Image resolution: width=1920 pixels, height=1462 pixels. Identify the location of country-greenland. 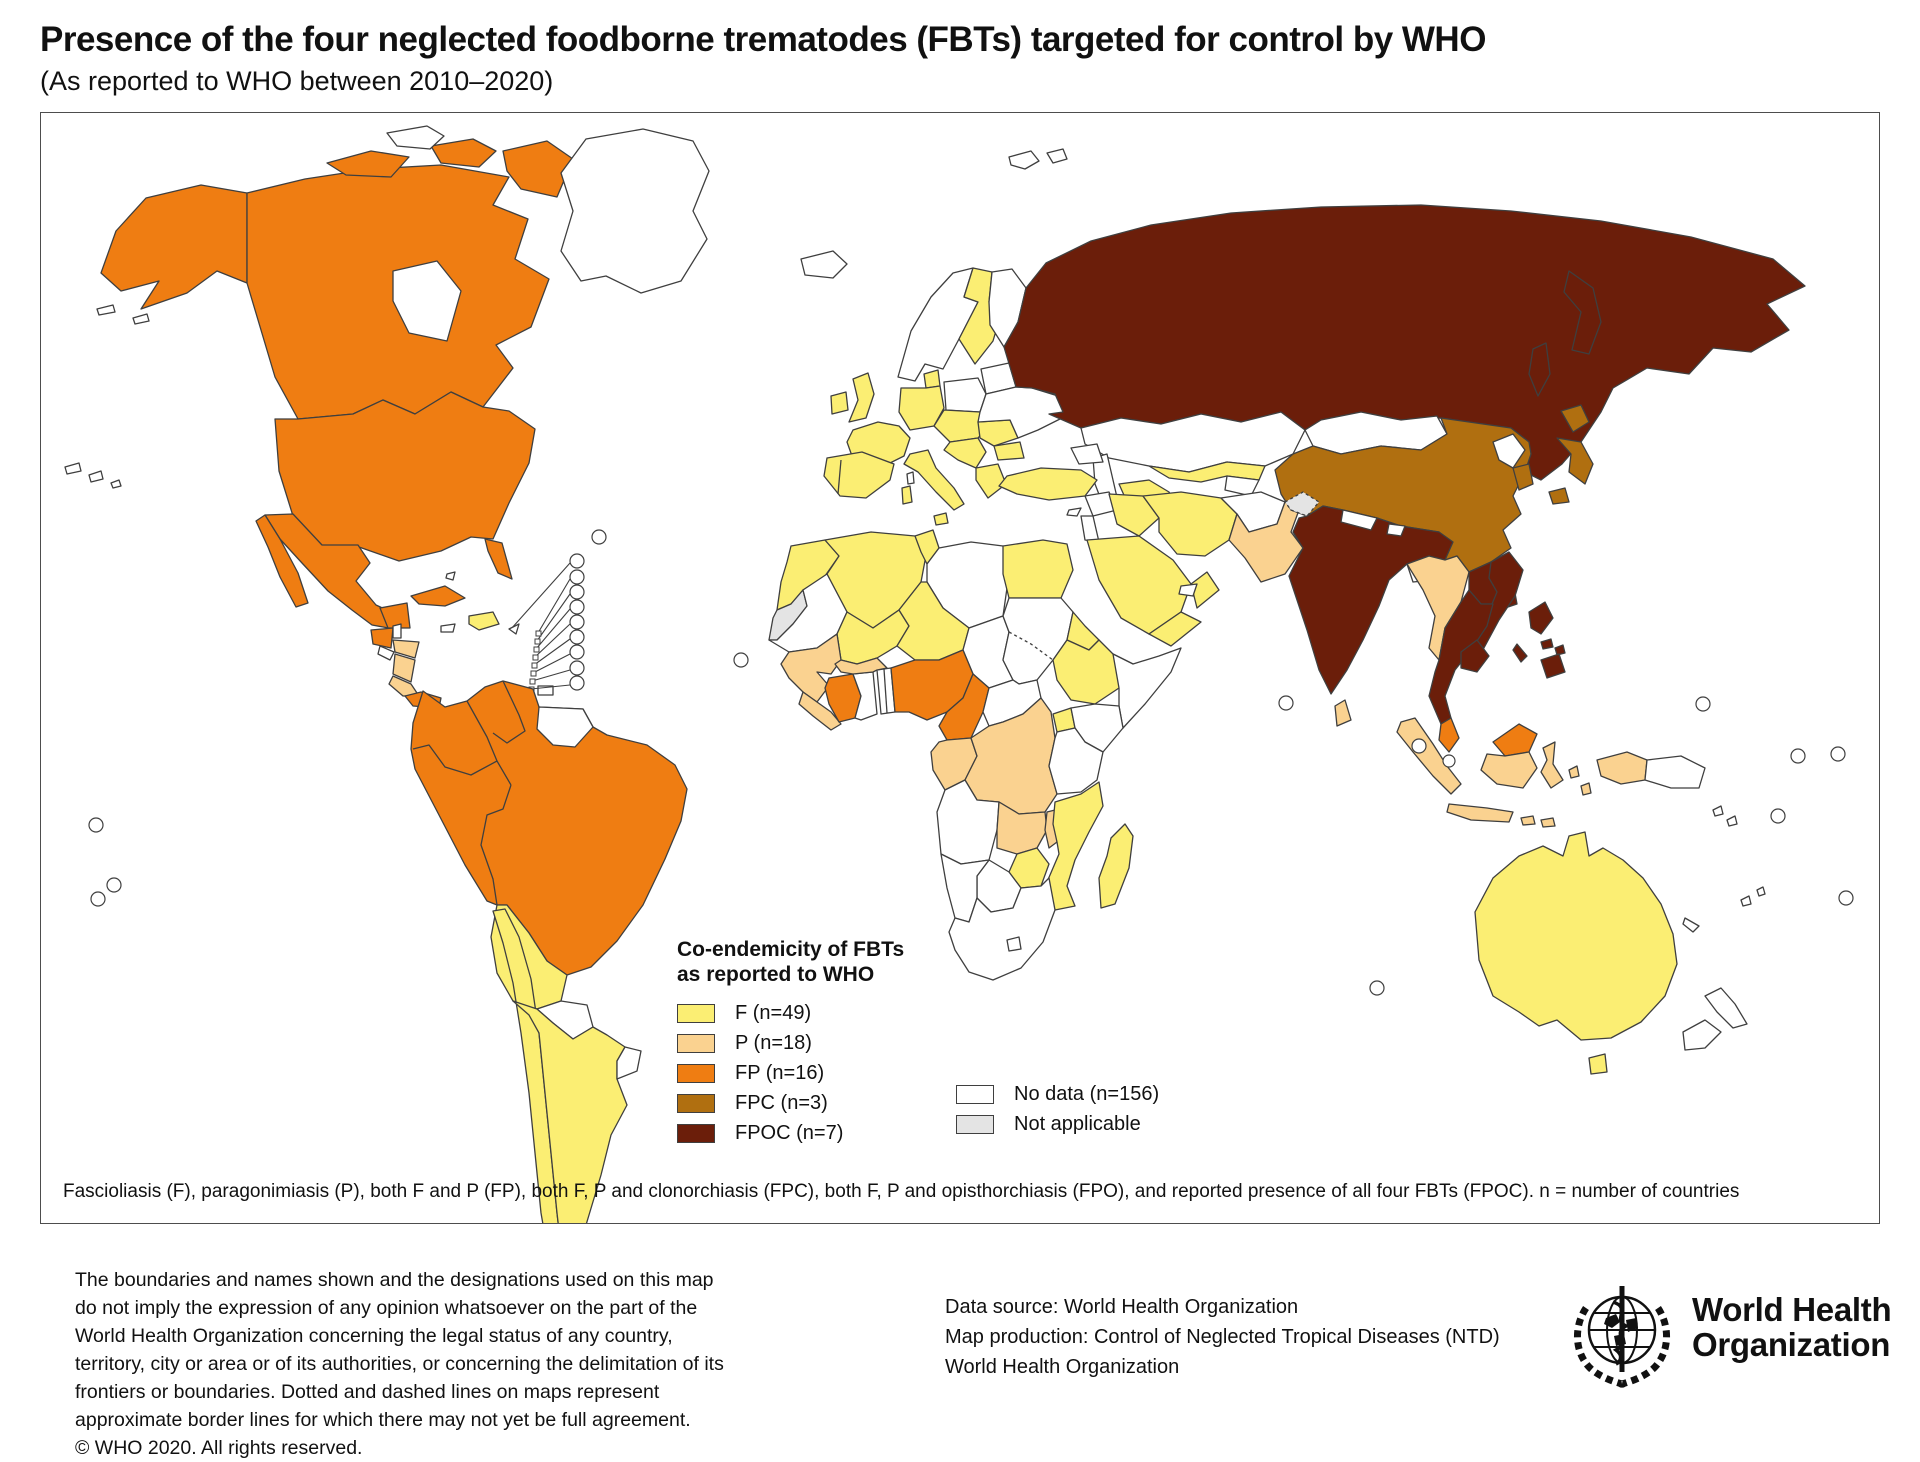
(635, 211).